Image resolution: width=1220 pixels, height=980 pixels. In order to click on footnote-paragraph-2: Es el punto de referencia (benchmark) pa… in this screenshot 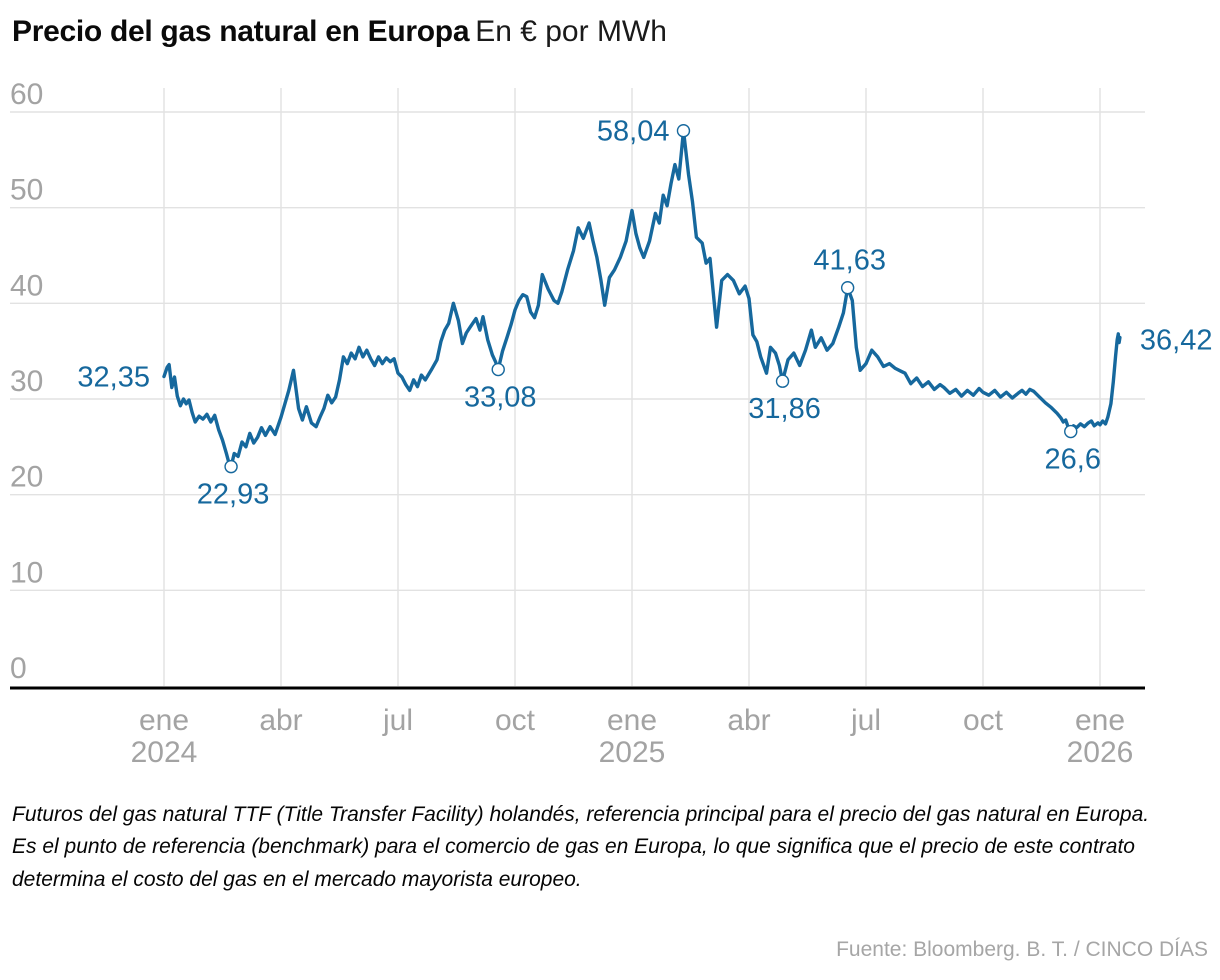, I will do `click(573, 863)`.